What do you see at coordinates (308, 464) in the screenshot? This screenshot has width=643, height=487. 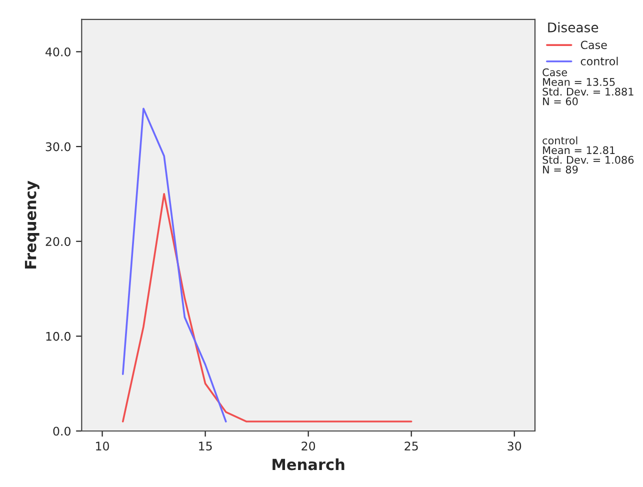 I see `x-axis-title: Menarch` at bounding box center [308, 464].